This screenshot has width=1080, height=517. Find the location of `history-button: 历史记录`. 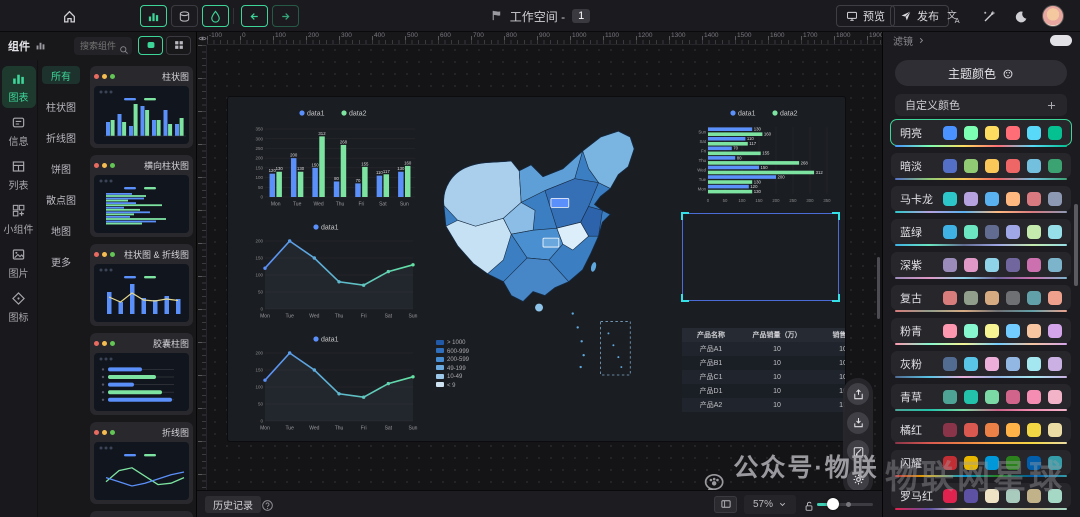

history-button: 历史记录 is located at coordinates (233, 504).